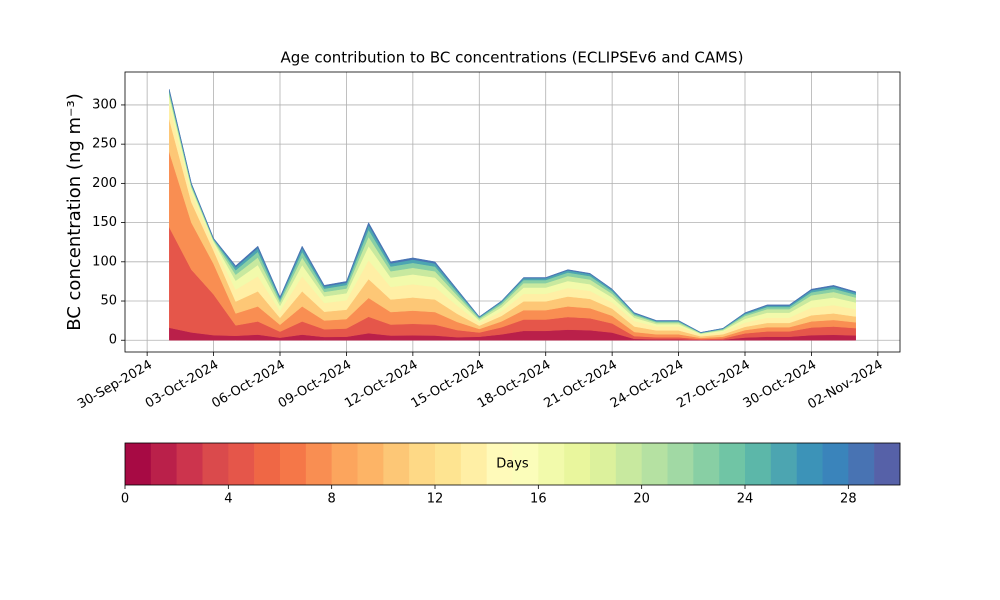 The image size is (1000, 600). What do you see at coordinates (647, 385) in the screenshot?
I see `x-tick-label: 24-Oct-2024` at bounding box center [647, 385].